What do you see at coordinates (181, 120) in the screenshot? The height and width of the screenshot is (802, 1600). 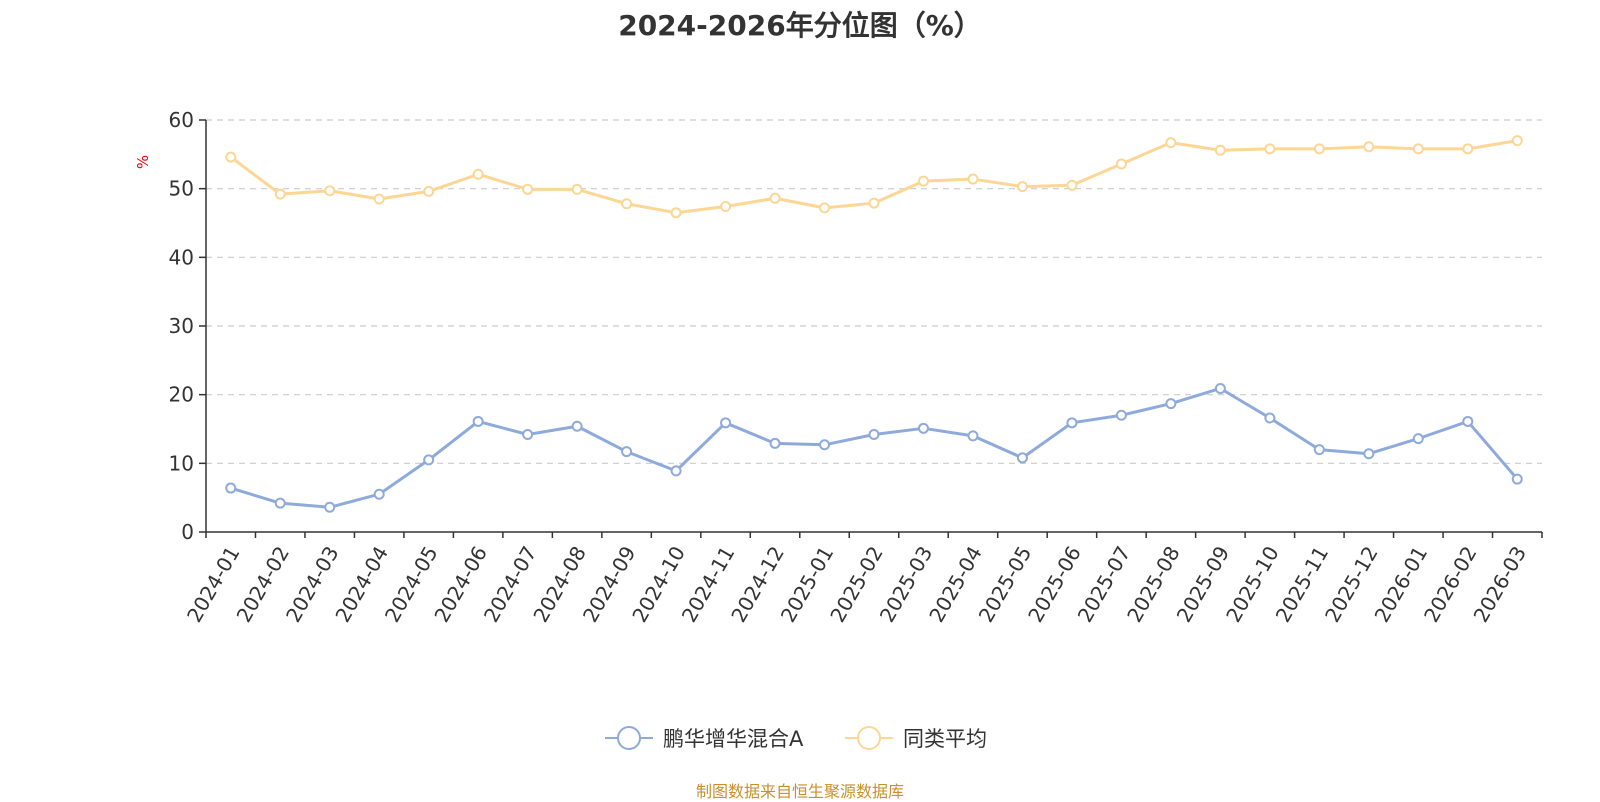 I see `y-tick-label: 60` at bounding box center [181, 120].